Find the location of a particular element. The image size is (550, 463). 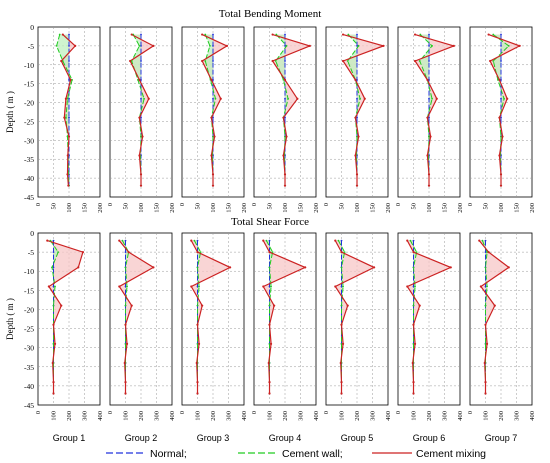

y-tick-label: -35 is located at coordinates (29, 367).